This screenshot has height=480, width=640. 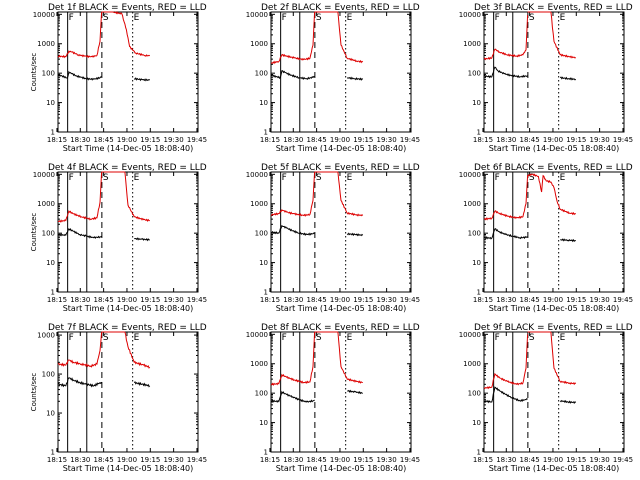 I want to click on panel-title: Det 5f BLACK = Events, RED = LLD, so click(x=340, y=168).